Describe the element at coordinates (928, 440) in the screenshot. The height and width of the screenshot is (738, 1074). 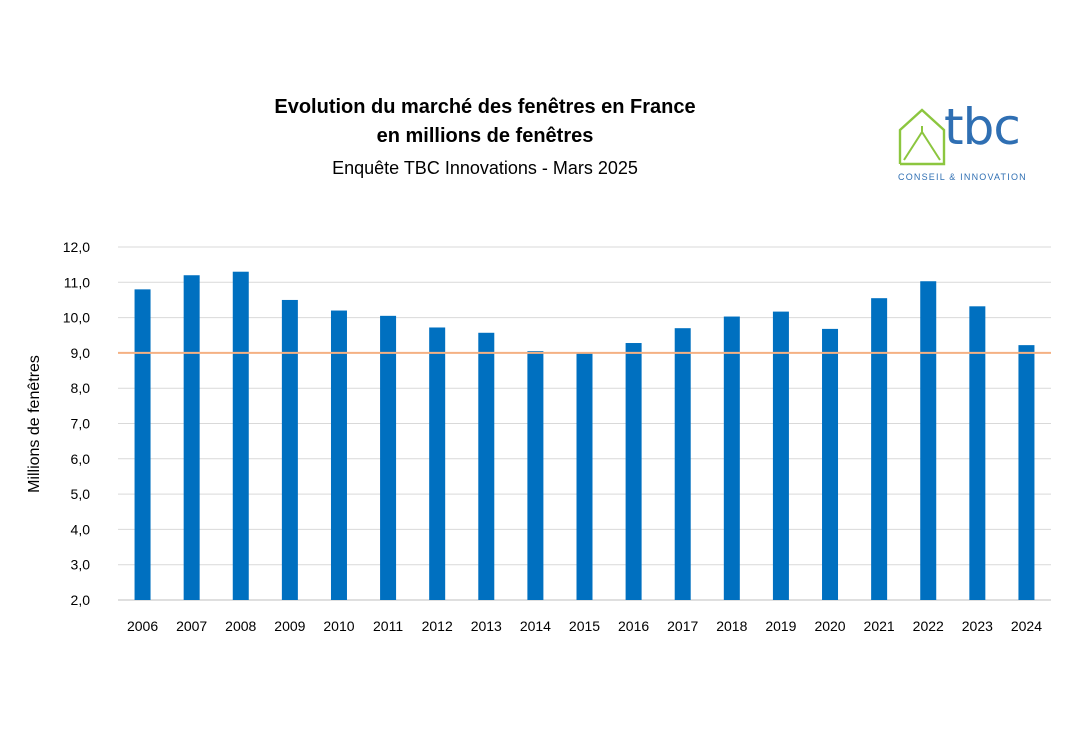
I see `bar-2022` at that location.